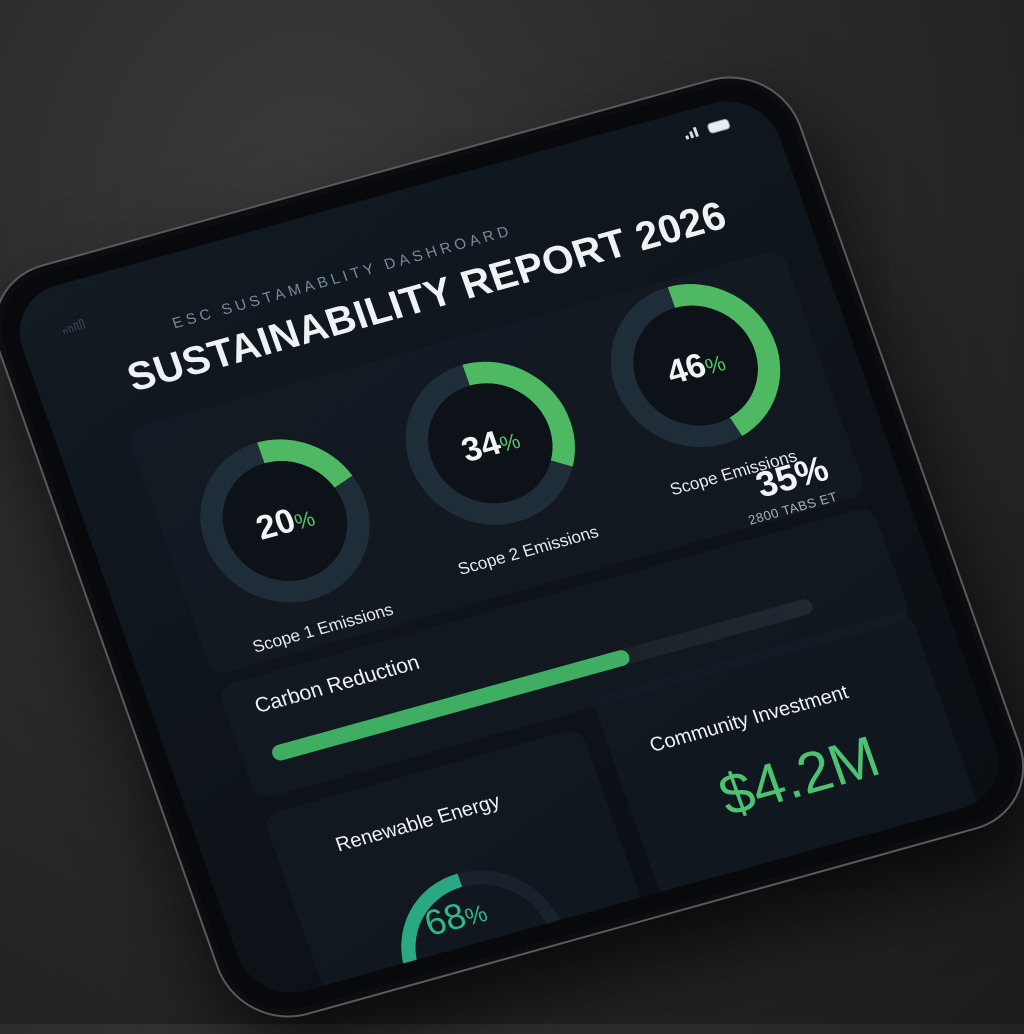  What do you see at coordinates (706, 129) in the screenshot?
I see `status-bar` at bounding box center [706, 129].